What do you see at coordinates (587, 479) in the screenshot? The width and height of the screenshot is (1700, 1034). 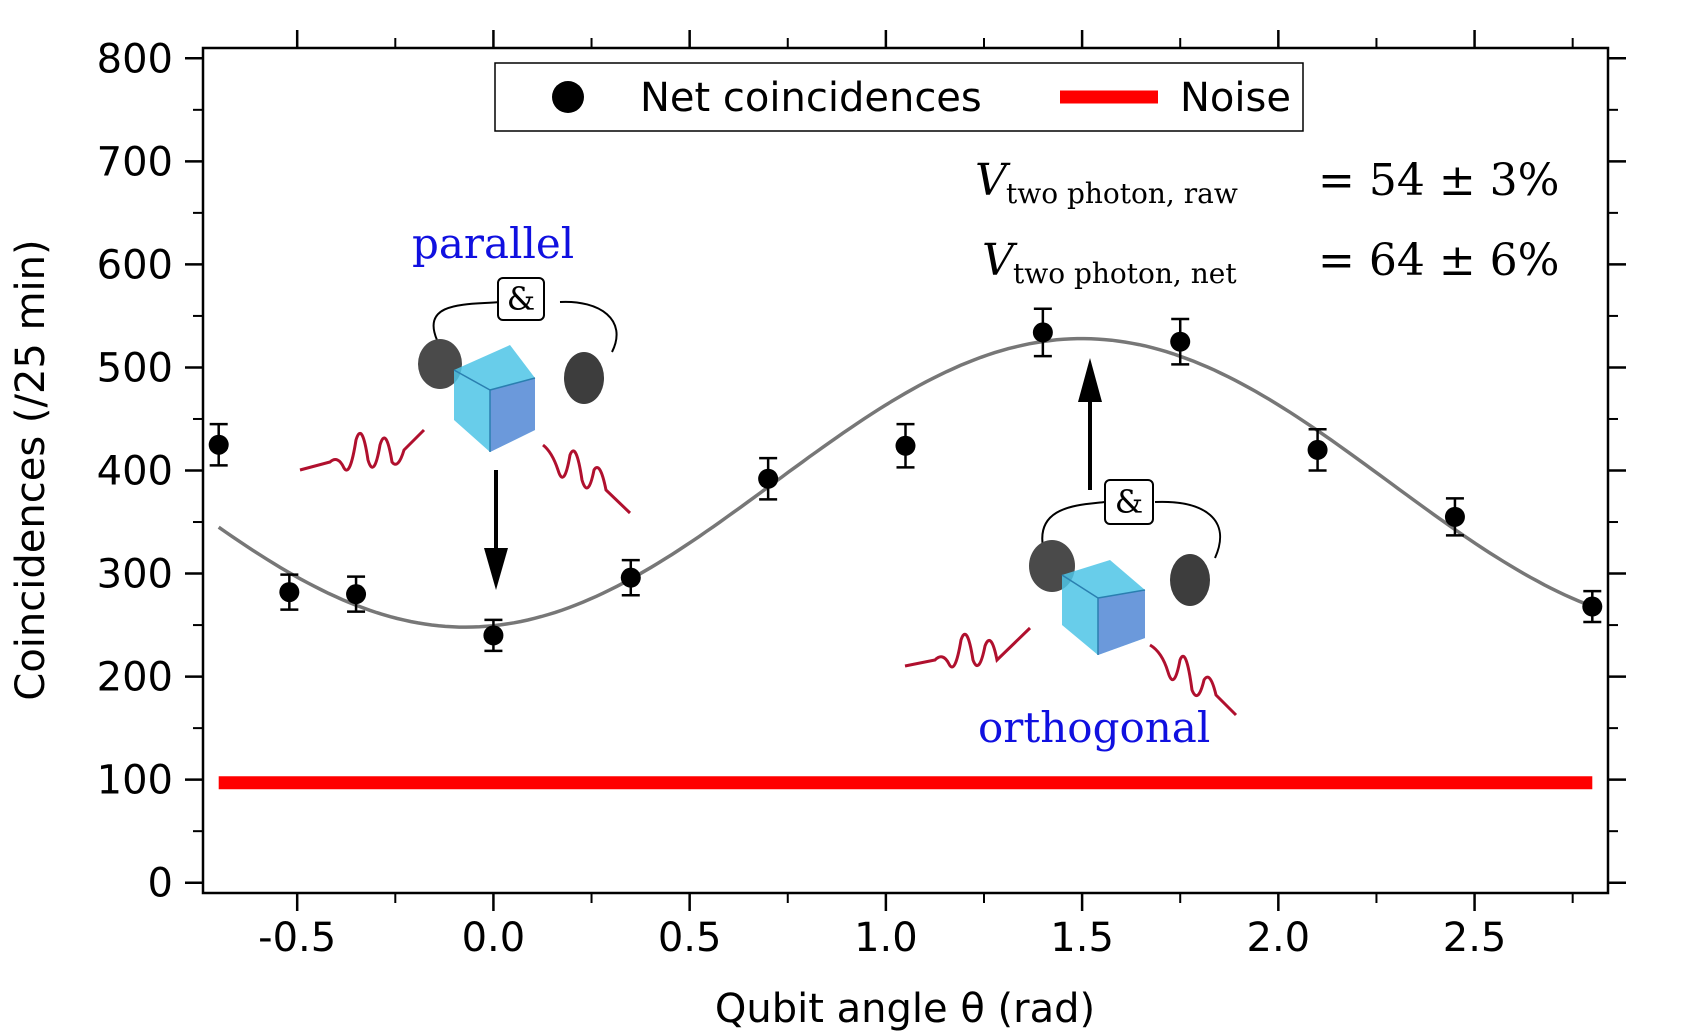 I see `parallel-photon-right-icon` at bounding box center [587, 479].